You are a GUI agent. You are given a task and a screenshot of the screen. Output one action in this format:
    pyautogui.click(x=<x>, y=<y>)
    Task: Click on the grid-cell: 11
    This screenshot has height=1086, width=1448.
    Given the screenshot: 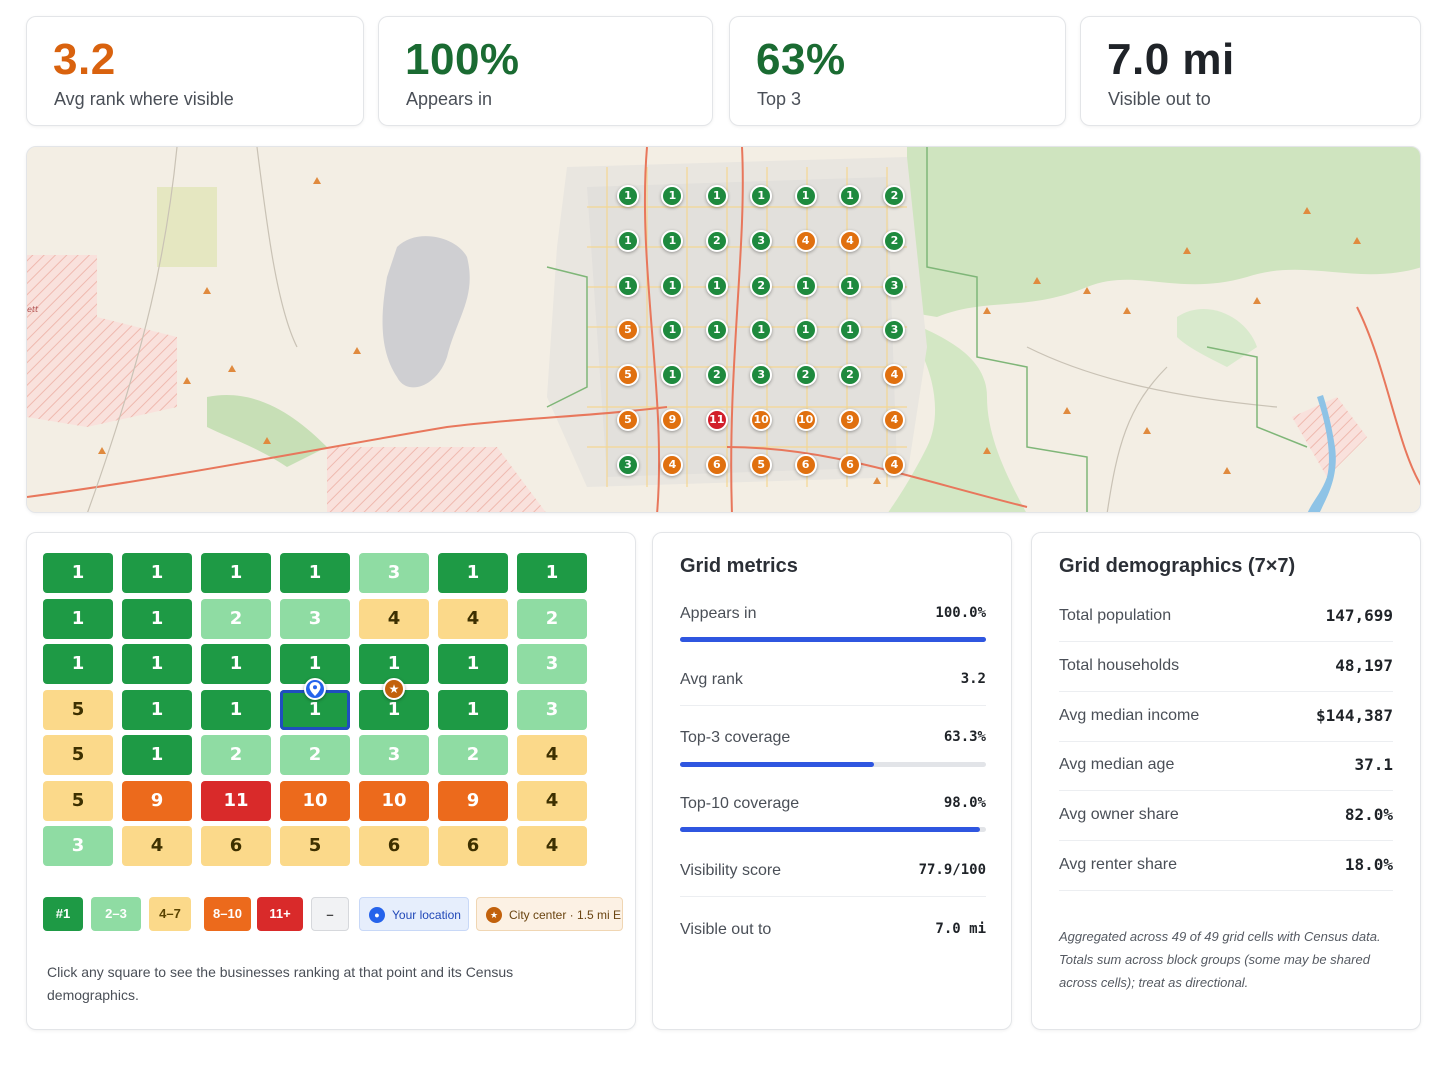 What is the action you would take?
    pyautogui.click(x=236, y=800)
    